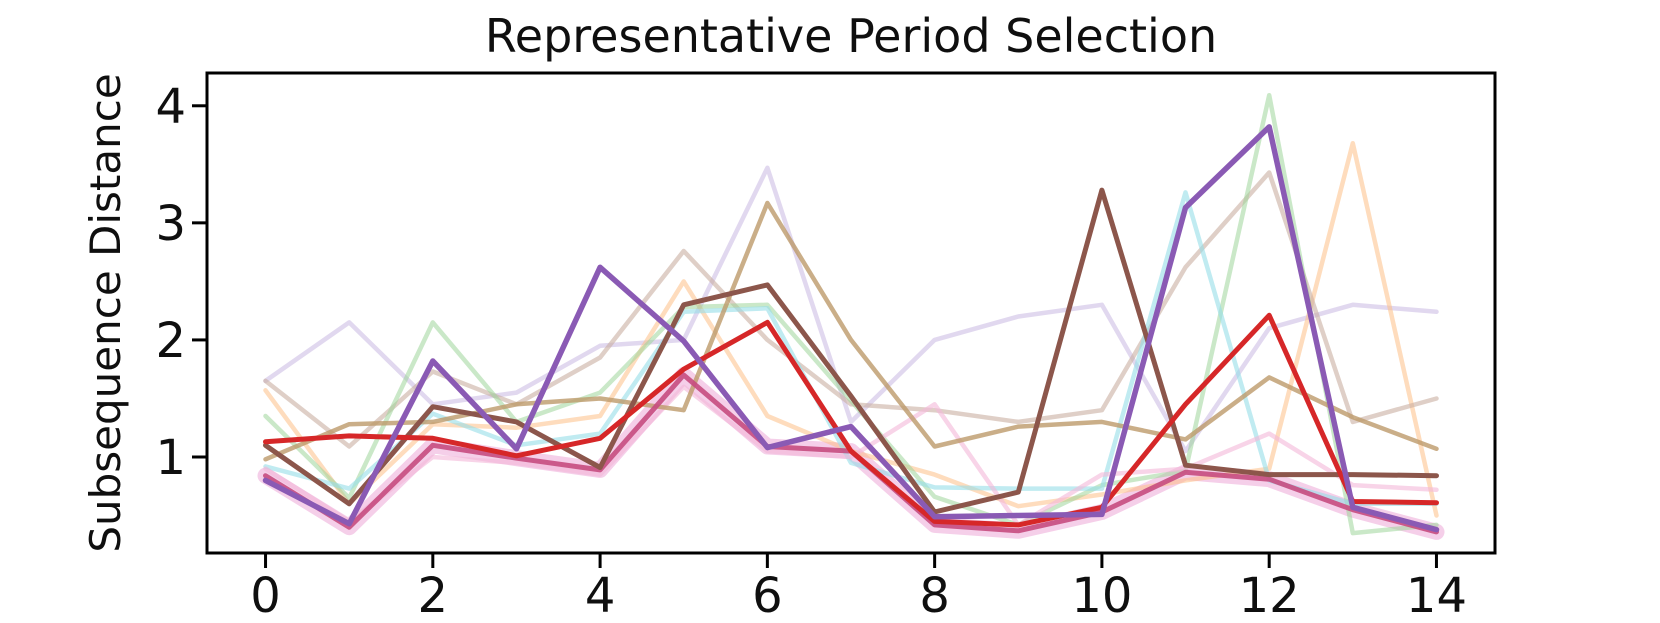  I want to click on x-tick-label: 14, so click(1436, 595).